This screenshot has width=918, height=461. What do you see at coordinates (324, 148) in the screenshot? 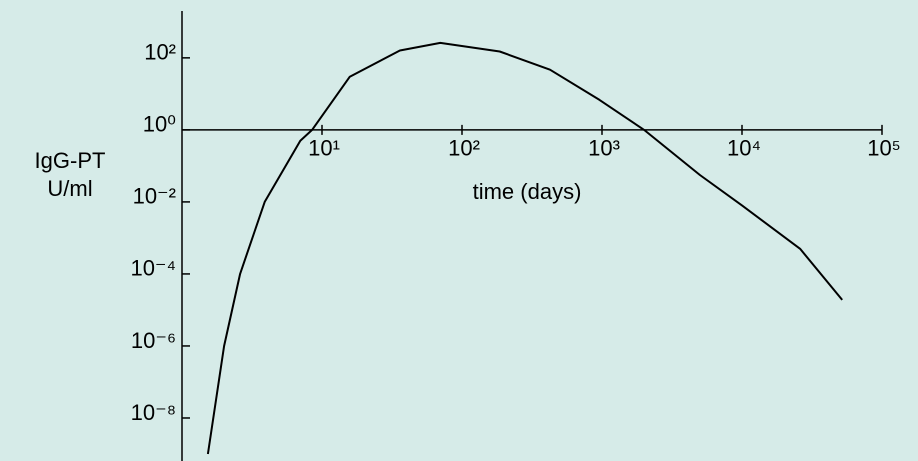
I see `x-tick-label: 10¹` at bounding box center [324, 148].